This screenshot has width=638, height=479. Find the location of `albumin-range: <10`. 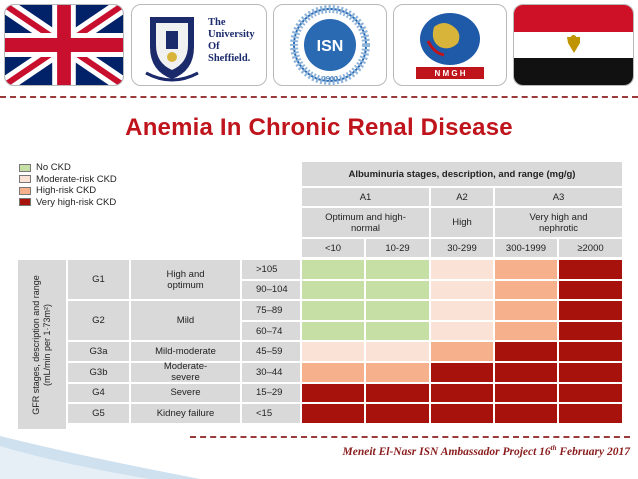

albumin-range: <10 is located at coordinates (333, 248).